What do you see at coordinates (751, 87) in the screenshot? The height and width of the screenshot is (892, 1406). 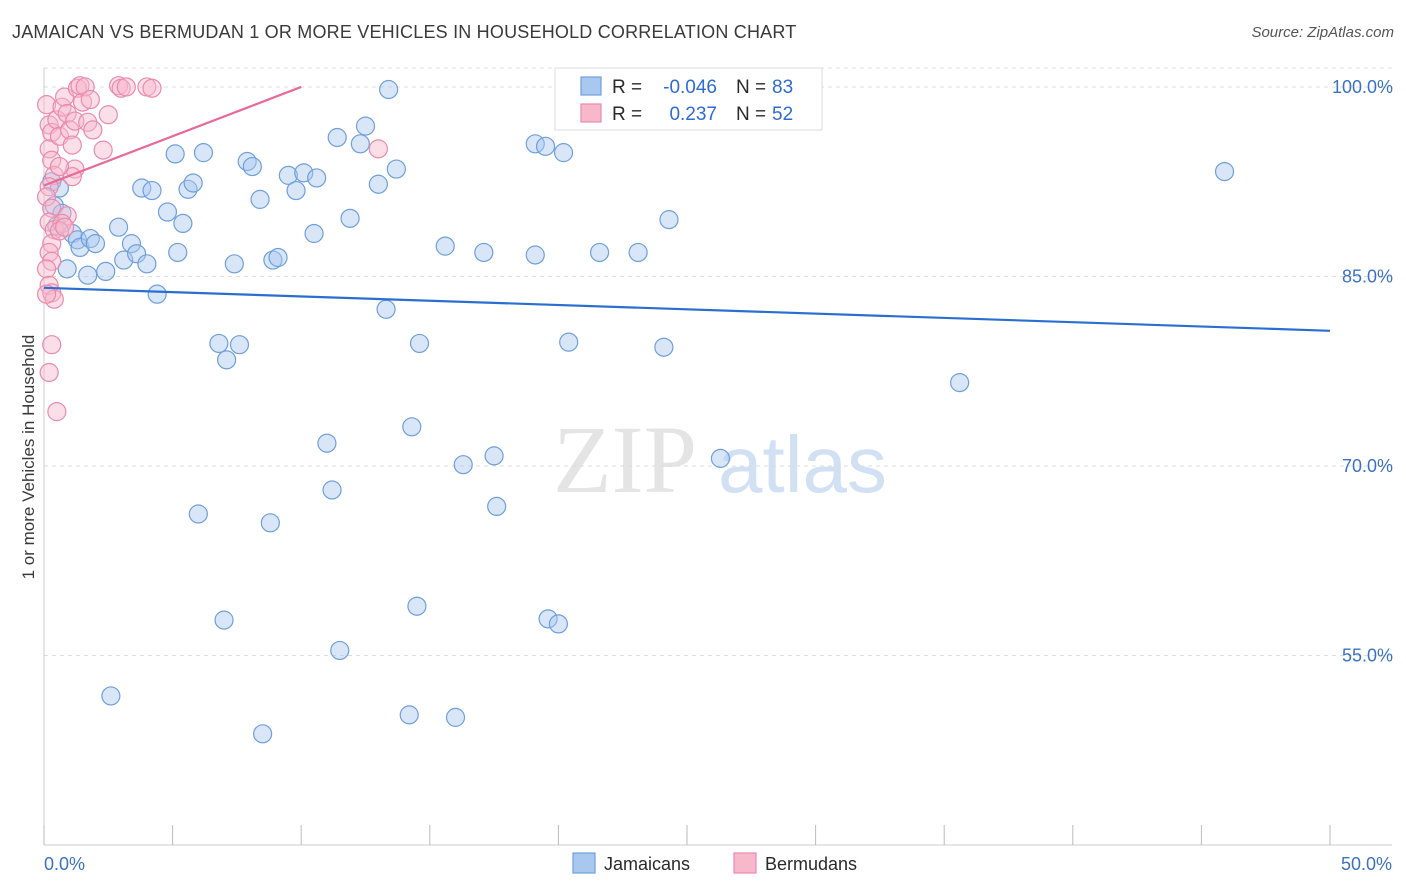 I see `stats-n-label-jamaicans: N =` at bounding box center [751, 87].